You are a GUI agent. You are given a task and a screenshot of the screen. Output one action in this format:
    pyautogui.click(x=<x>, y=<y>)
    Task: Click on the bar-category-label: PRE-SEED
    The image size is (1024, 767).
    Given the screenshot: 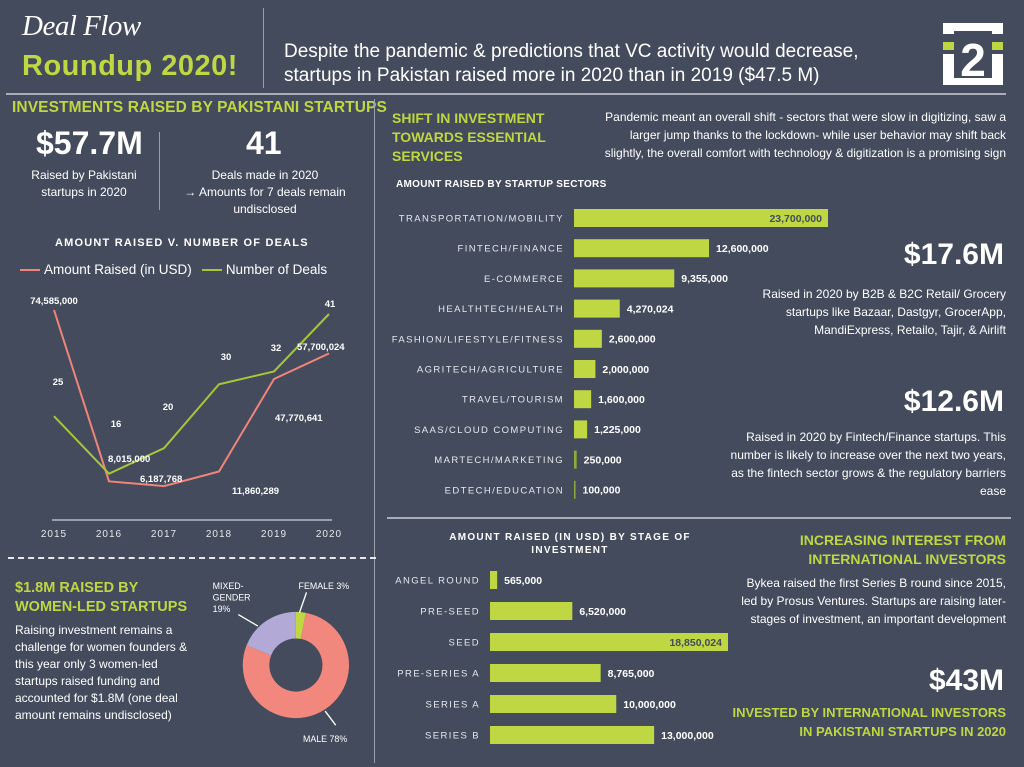 What is the action you would take?
    pyautogui.click(x=450, y=612)
    